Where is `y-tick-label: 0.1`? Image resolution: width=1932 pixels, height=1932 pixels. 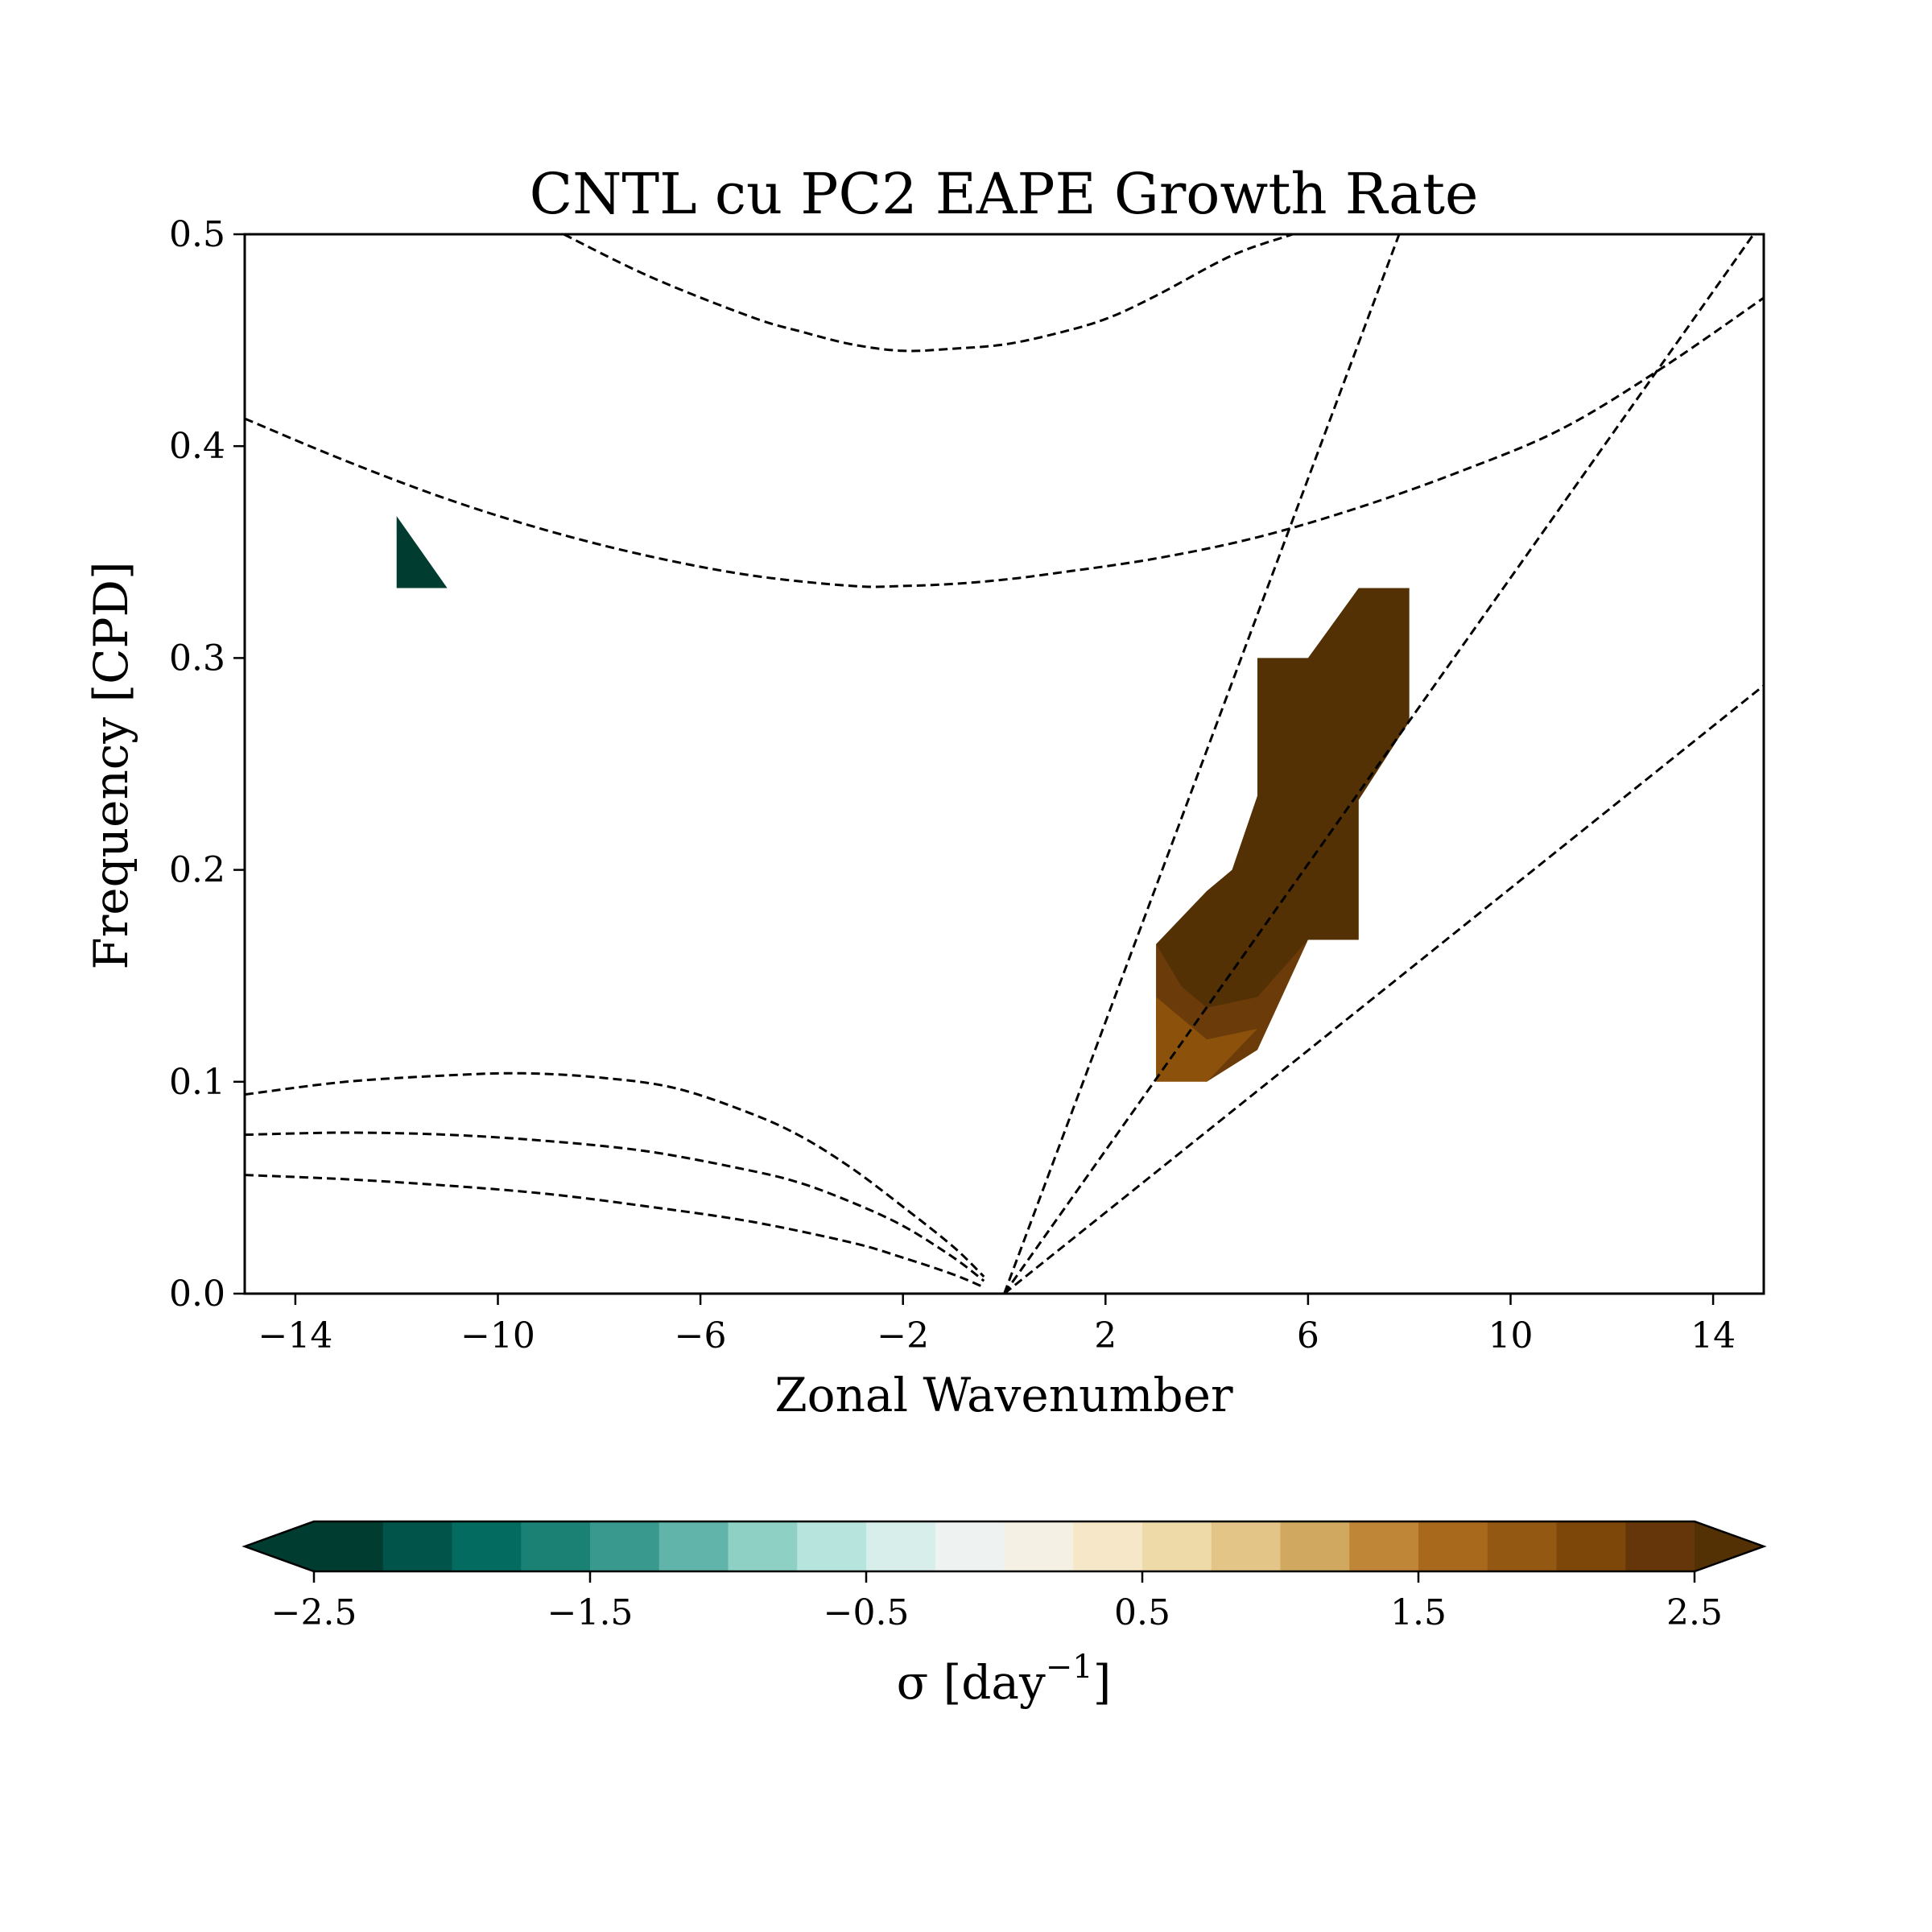 y-tick-label: 0.1 is located at coordinates (197, 1082).